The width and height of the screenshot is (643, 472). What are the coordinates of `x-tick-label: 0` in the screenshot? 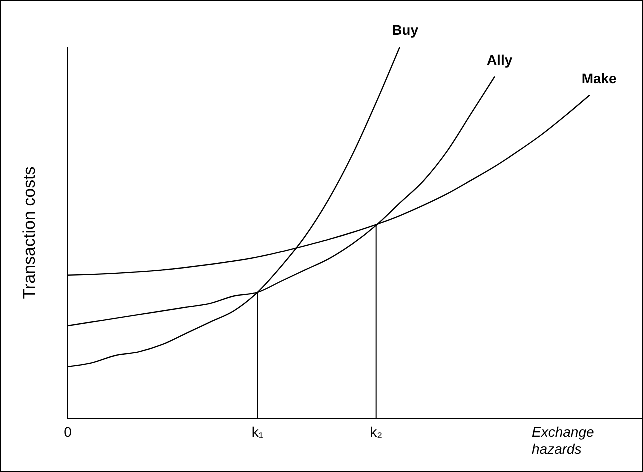 It's located at (68, 432).